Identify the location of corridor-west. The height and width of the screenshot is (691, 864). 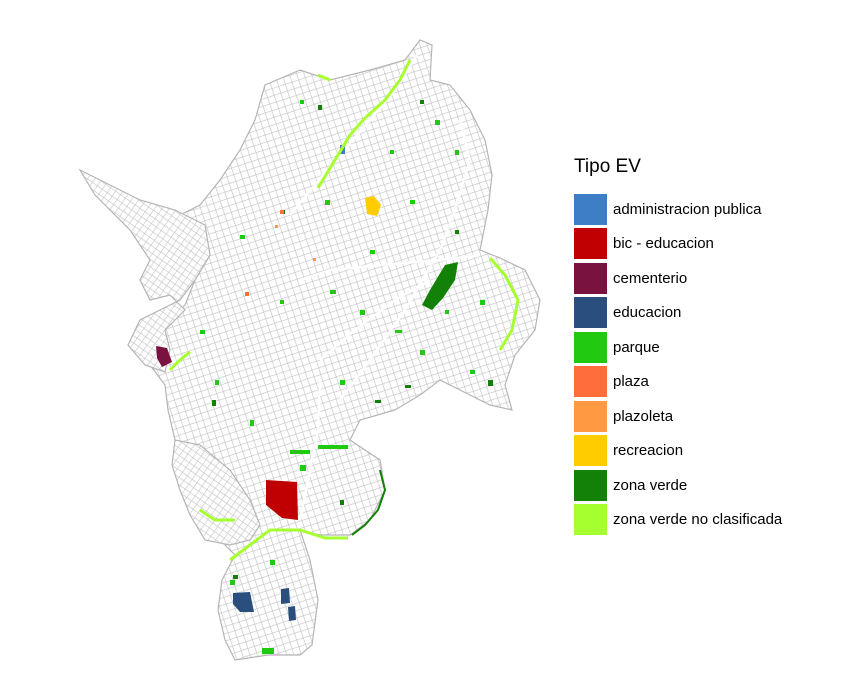
(179, 361).